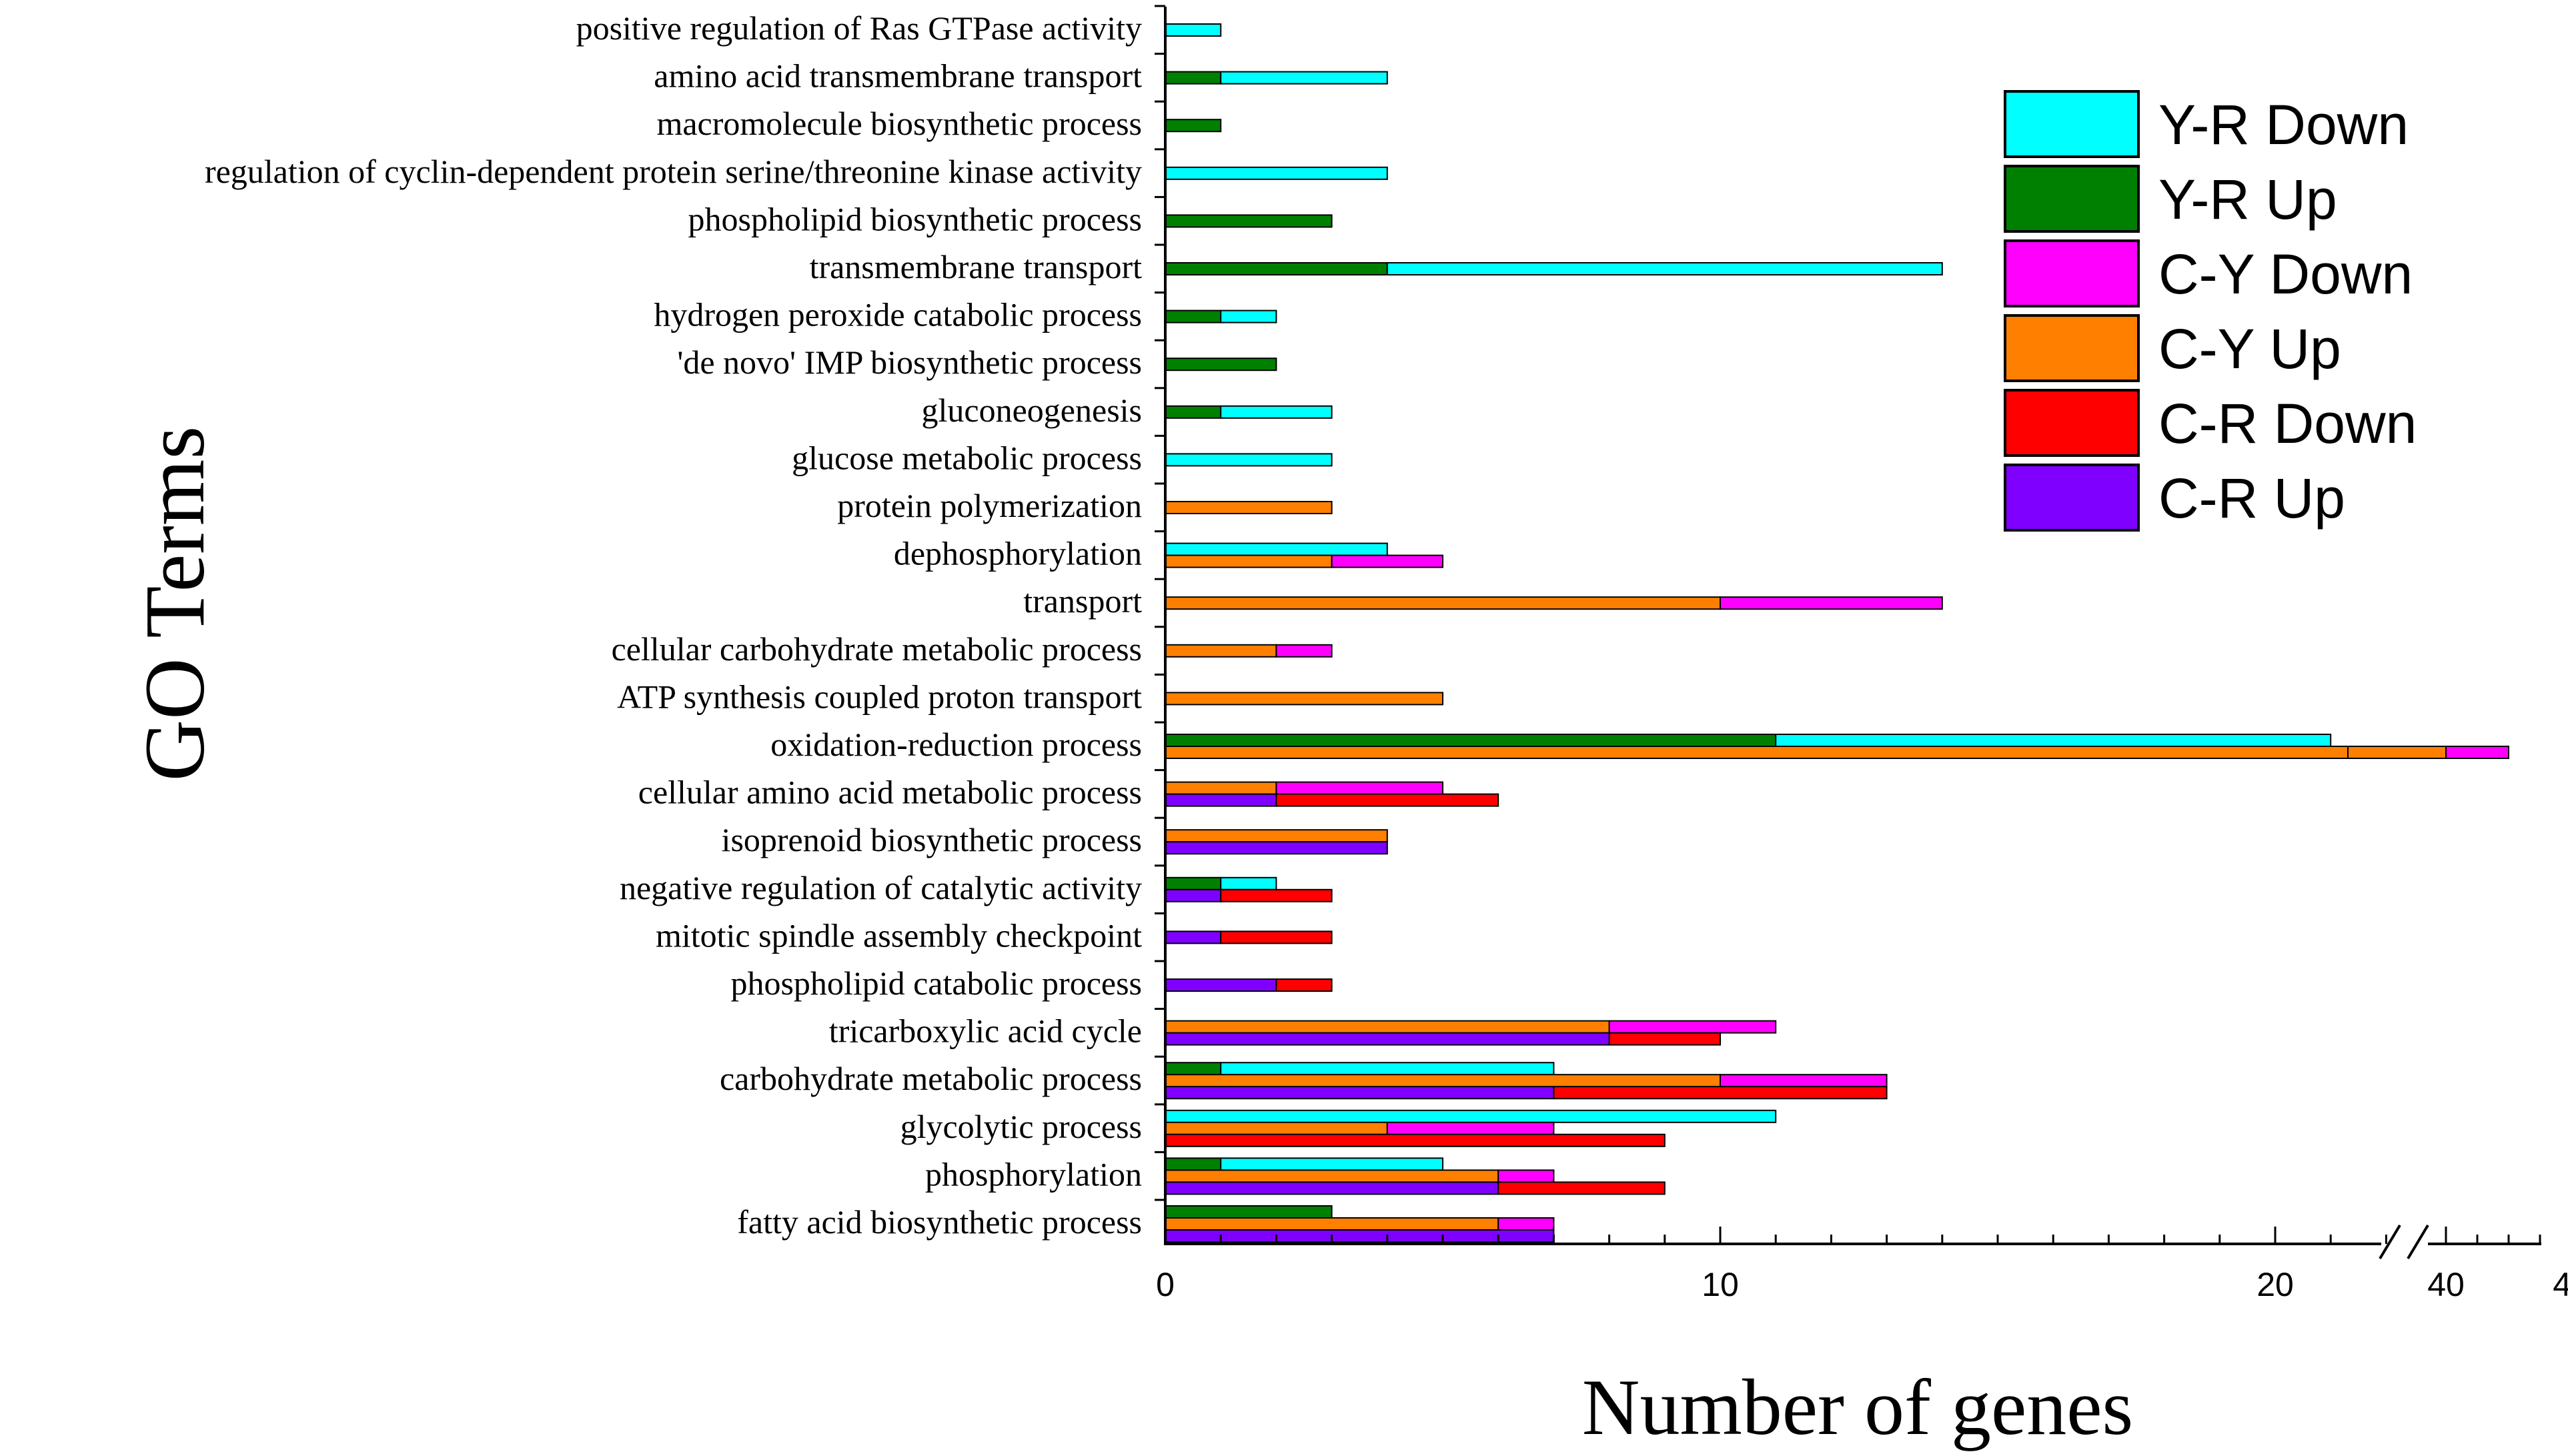 The image size is (2568, 1456). Describe the element at coordinates (1277, 895) in the screenshot. I see `bar-c-r-down-negative-regulation-of-catalytic-activity` at that location.